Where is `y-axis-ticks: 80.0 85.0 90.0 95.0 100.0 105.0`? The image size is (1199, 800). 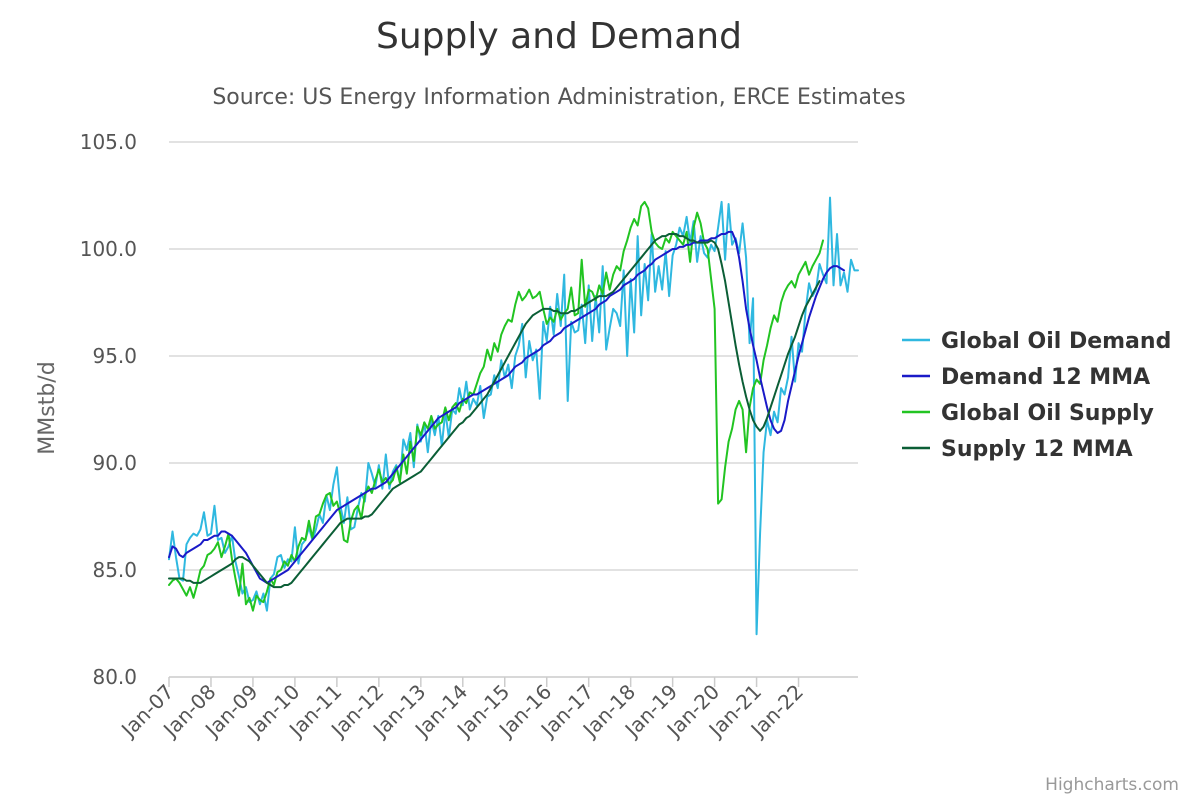 y-axis-ticks: 80.0 85.0 90.0 95.0 100.0 105.0 is located at coordinates (108, 409).